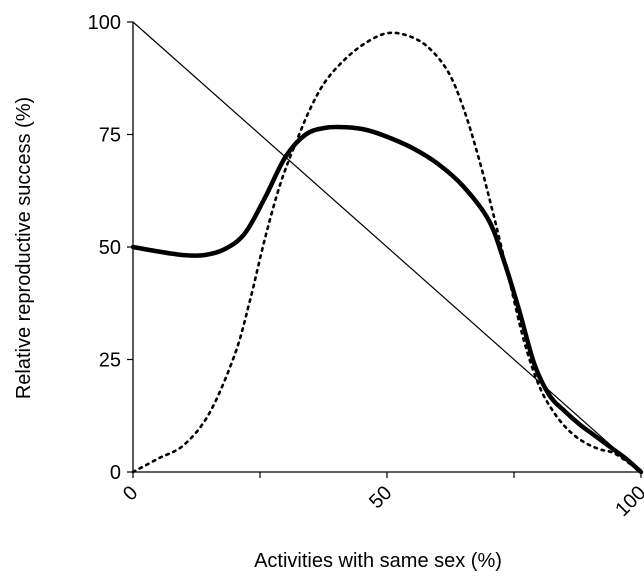 Image resolution: width=644 pixels, height=582 pixels. Describe the element at coordinates (24, 248) in the screenshot. I see `y-axis-label: Relative reproductive success (%)` at that location.